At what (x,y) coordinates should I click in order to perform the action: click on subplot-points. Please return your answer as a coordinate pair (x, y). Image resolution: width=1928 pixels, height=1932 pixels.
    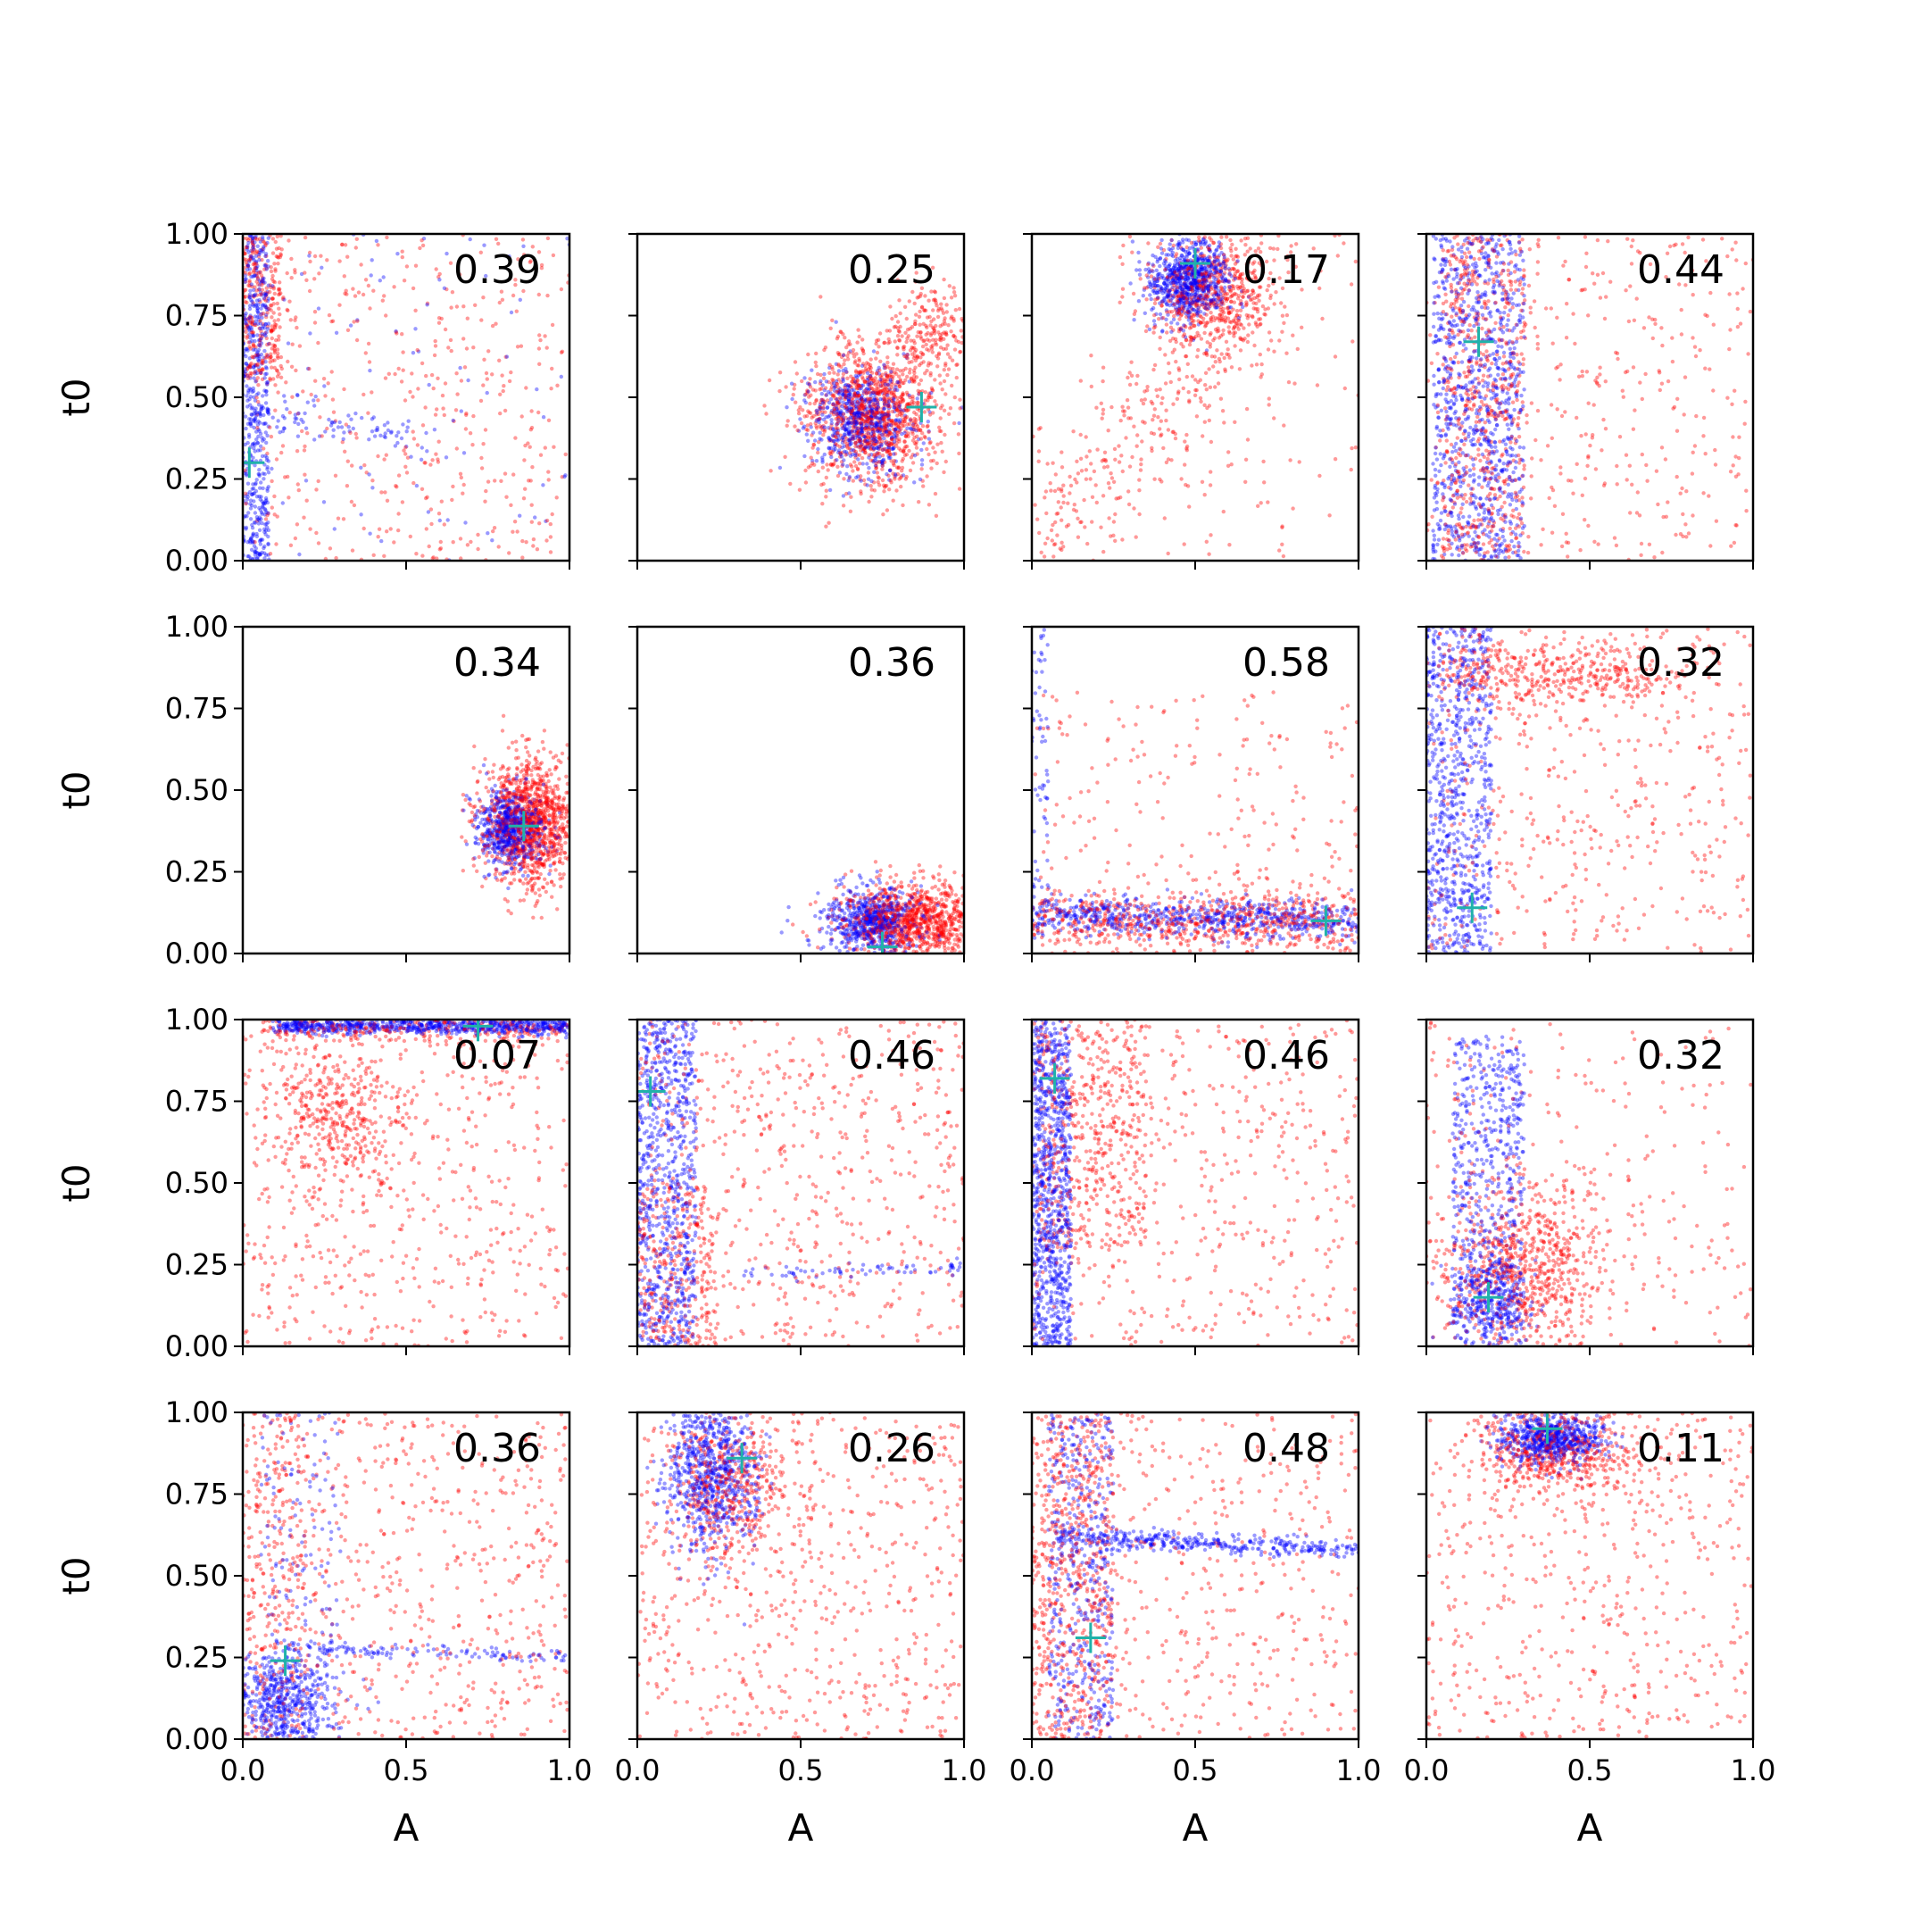
    Looking at the image, I should click on (863, 397).